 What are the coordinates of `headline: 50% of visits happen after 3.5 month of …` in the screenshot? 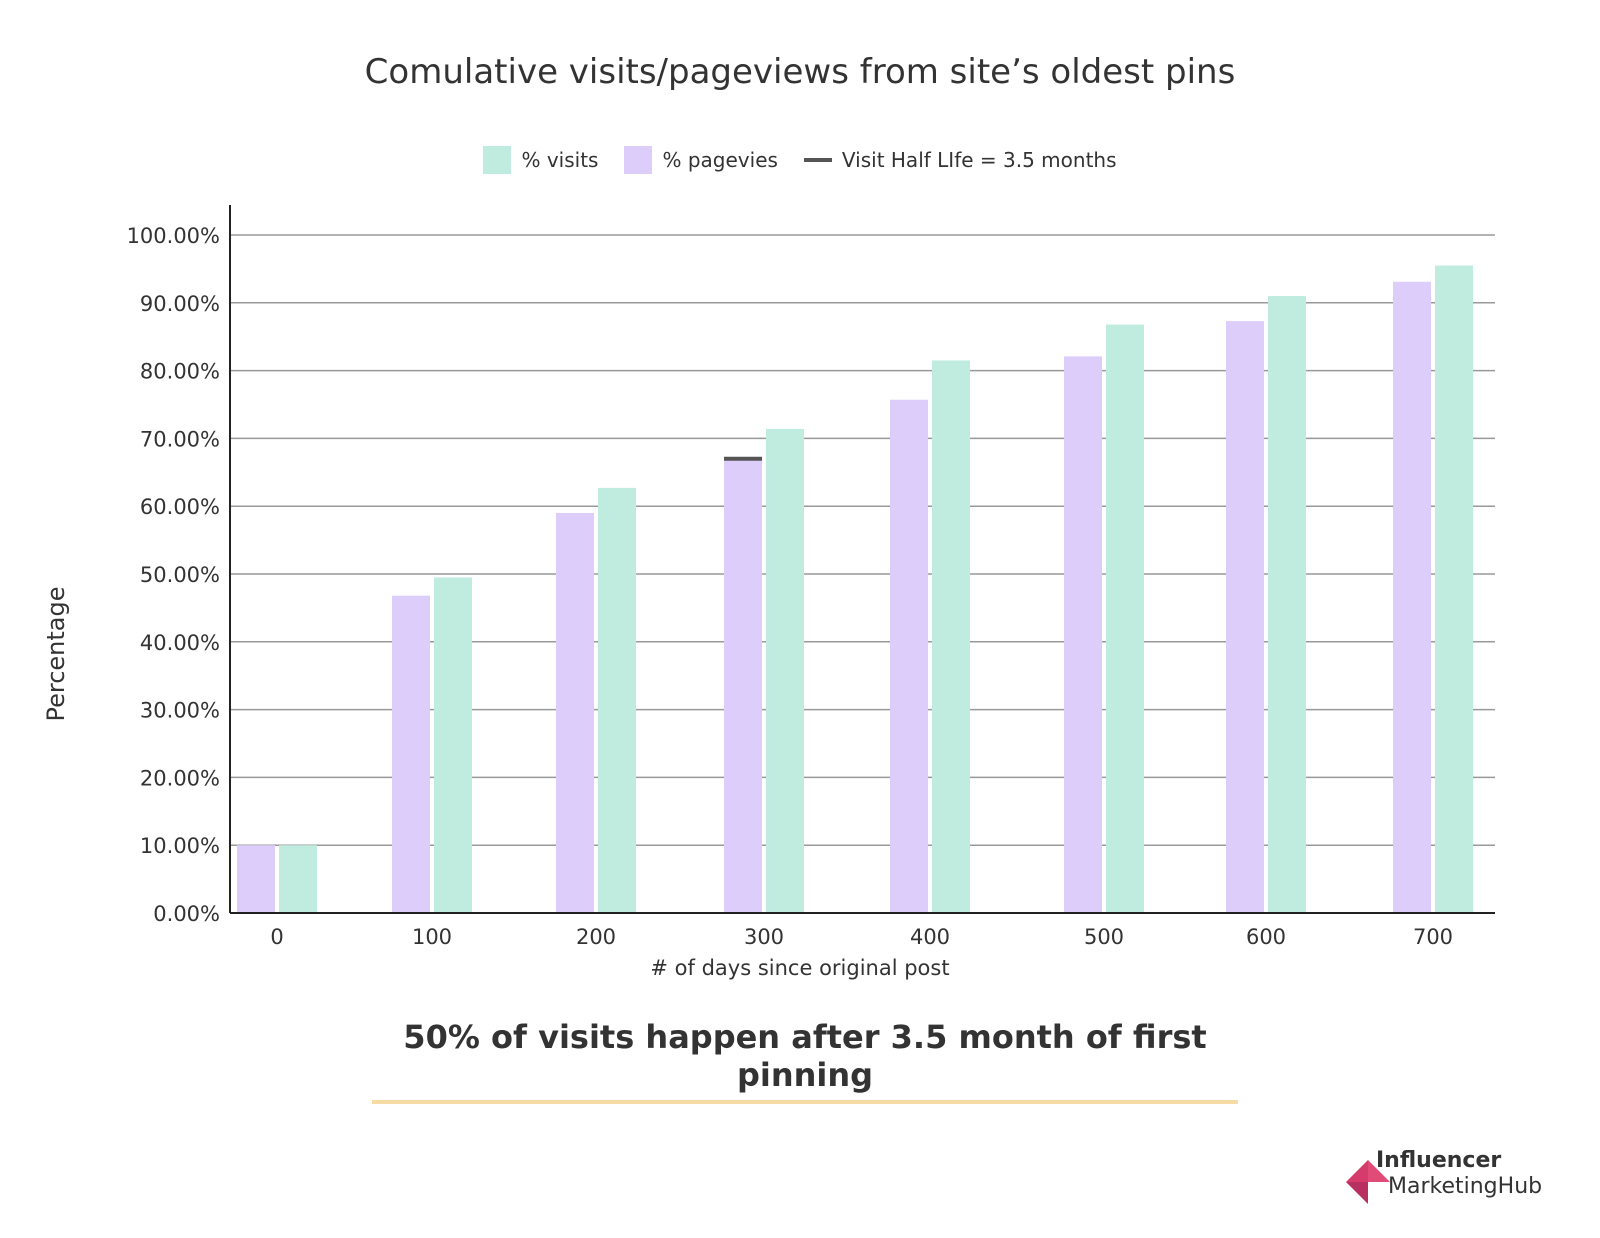 It's located at (805, 1056).